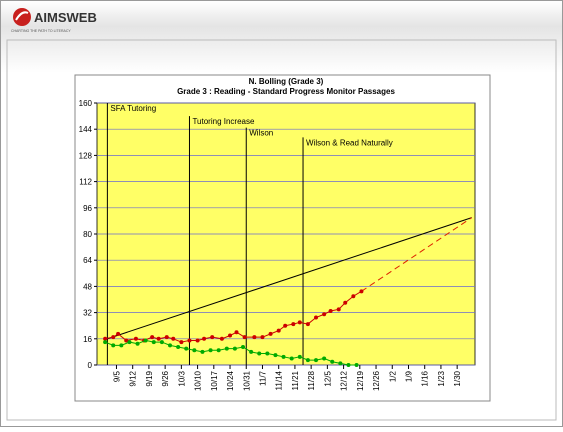 The image size is (563, 432). What do you see at coordinates (181, 378) in the screenshot?
I see `x-tick-label: 10/3` at bounding box center [181, 378].